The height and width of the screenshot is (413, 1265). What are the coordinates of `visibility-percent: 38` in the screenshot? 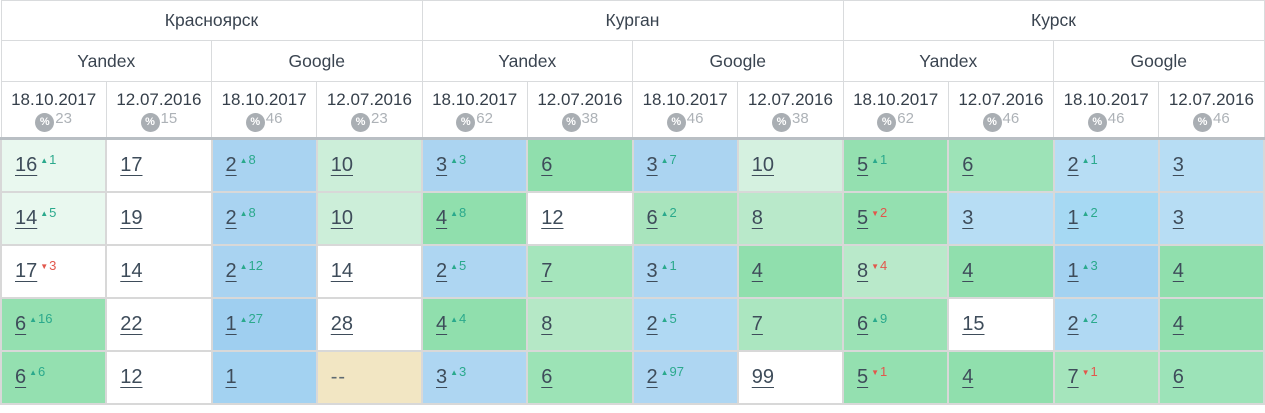 It's located at (800, 118).